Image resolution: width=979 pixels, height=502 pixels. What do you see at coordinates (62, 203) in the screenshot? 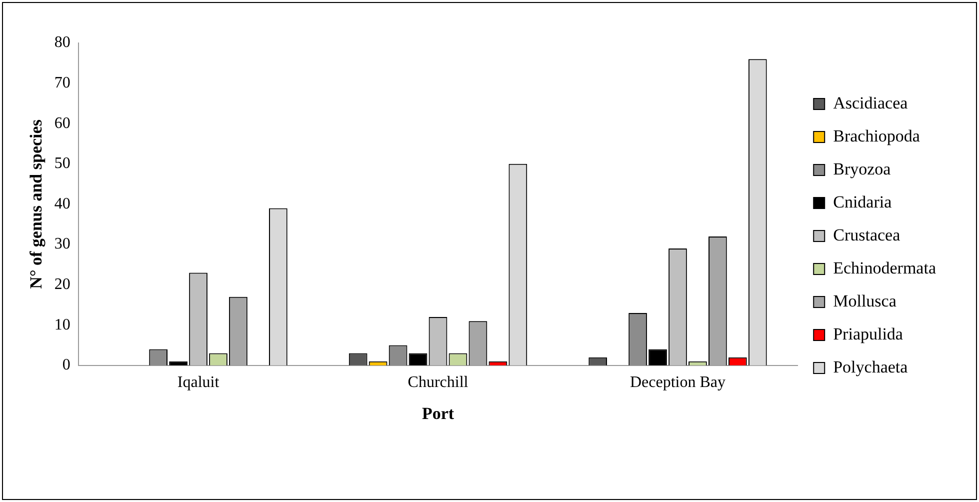
I see `y-tick-label: 40` at bounding box center [62, 203].